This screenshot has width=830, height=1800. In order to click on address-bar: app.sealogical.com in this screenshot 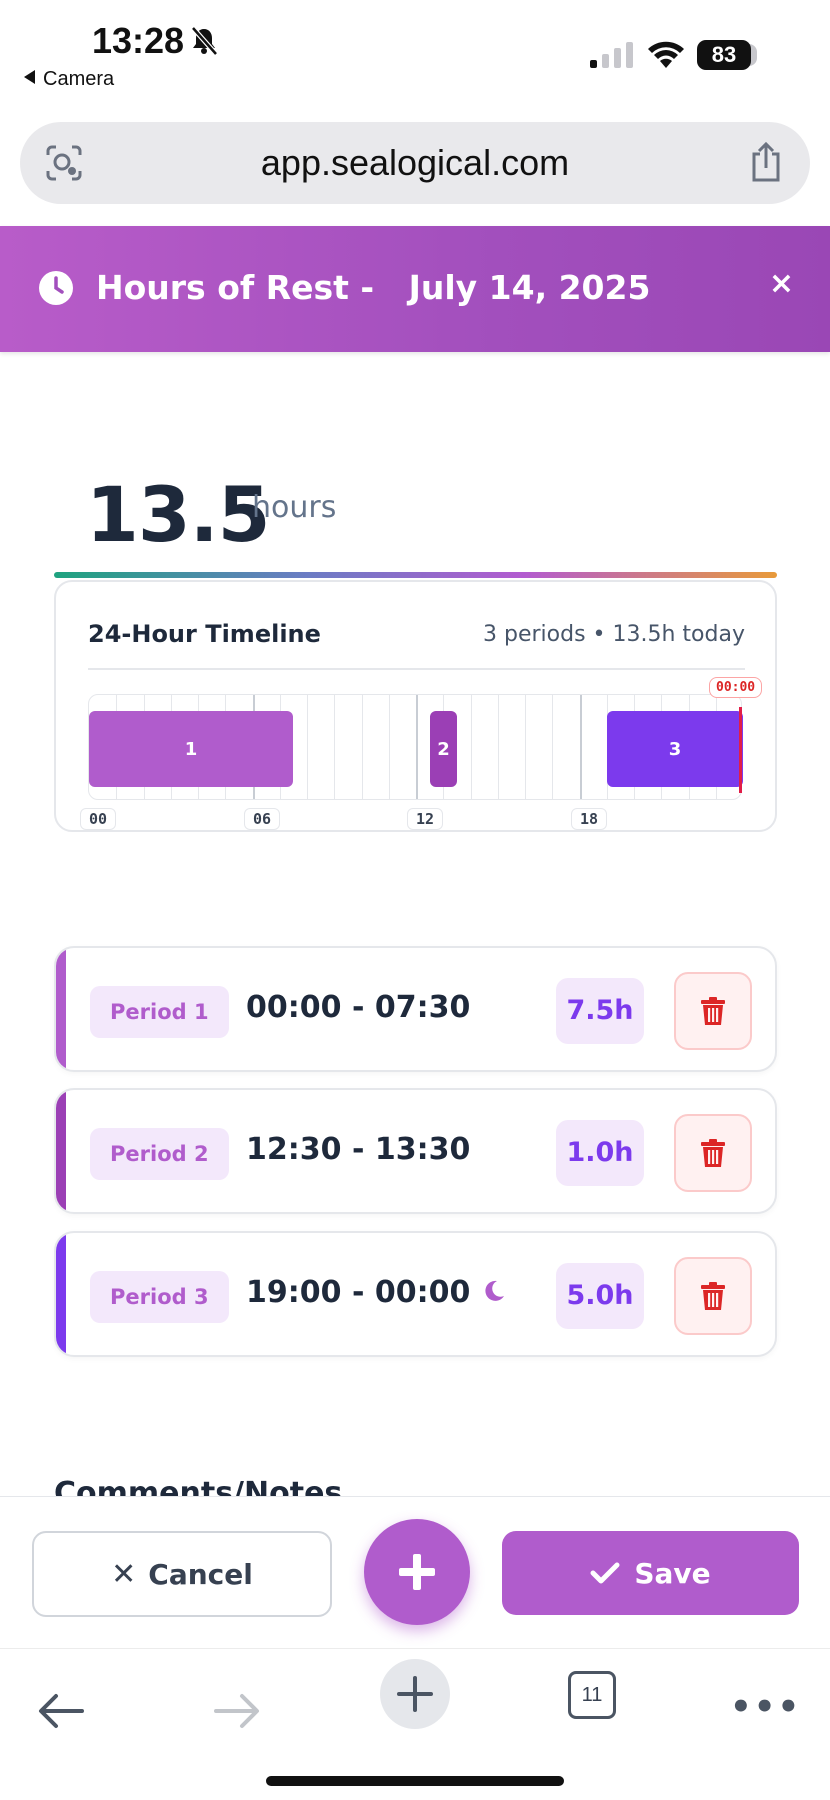, I will do `click(415, 163)`.